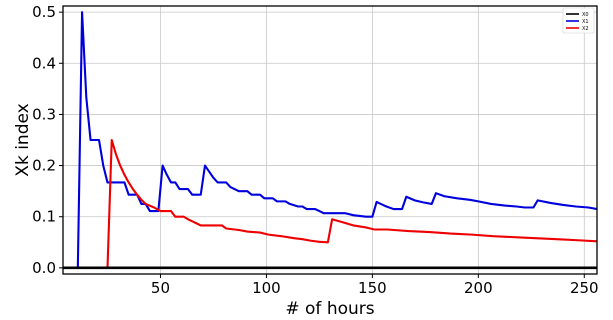 This screenshot has height=320, width=613. Describe the element at coordinates (44, 63) in the screenshot. I see `y-tick-label: 0.4` at that location.